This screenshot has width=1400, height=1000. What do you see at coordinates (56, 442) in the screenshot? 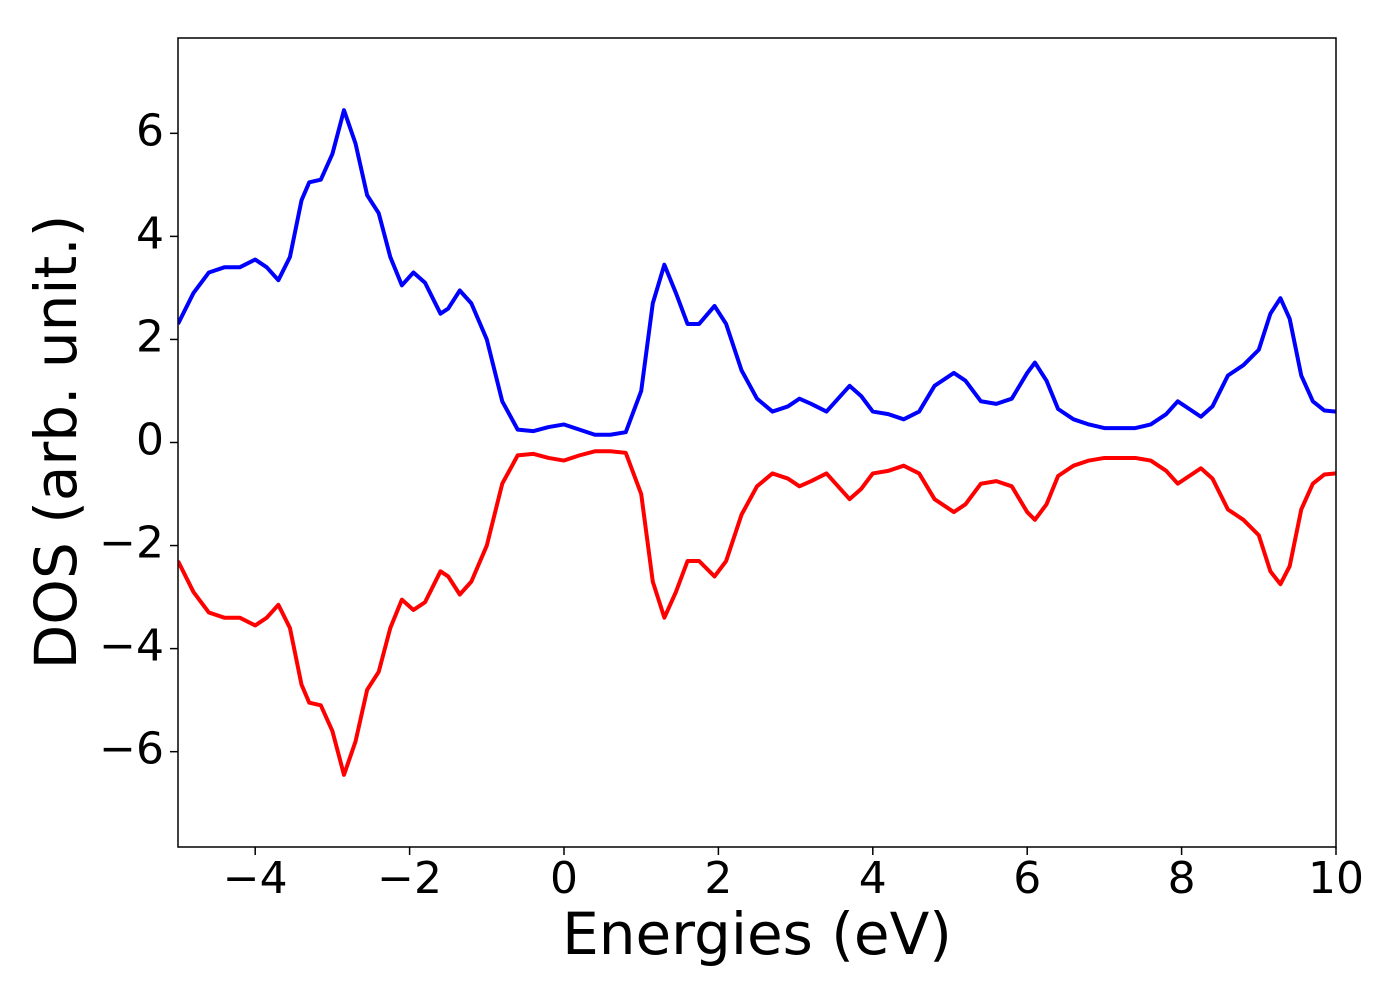
I see `y-axis-label: DOS (arb. unit.)` at bounding box center [56, 442].